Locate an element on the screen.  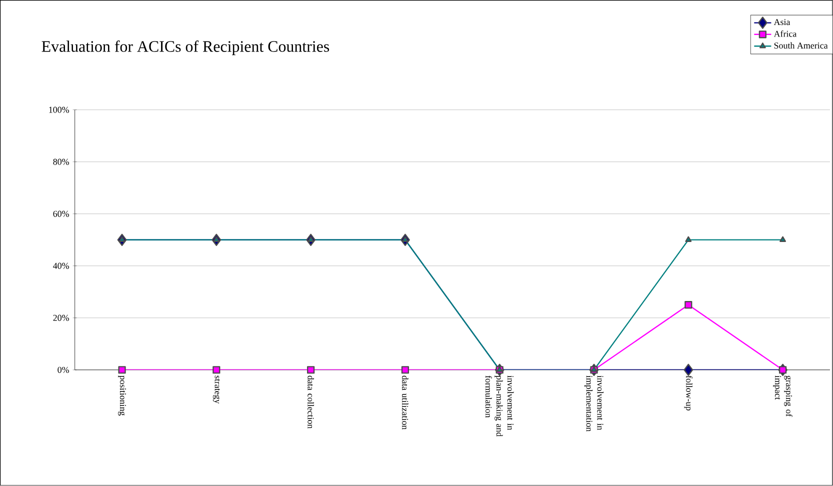
chart-title: Evaluation for ACICs of Recipient Countries is located at coordinates (186, 48).